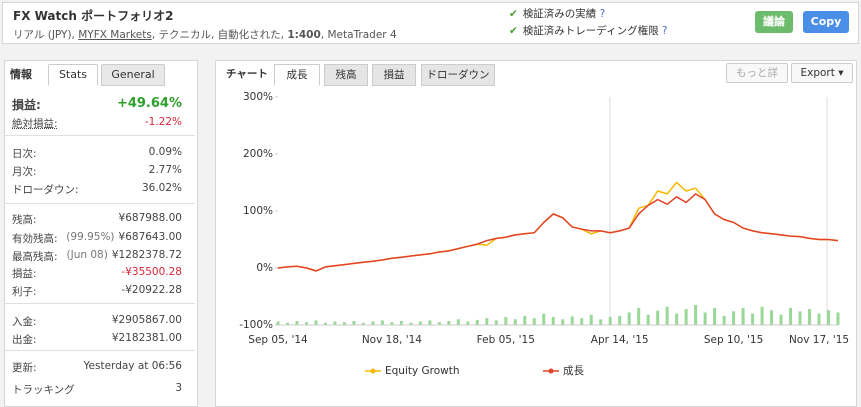 Image resolution: width=861 pixels, height=407 pixels. Describe the element at coordinates (258, 97) in the screenshot. I see `y-tick-label: 300%` at that location.